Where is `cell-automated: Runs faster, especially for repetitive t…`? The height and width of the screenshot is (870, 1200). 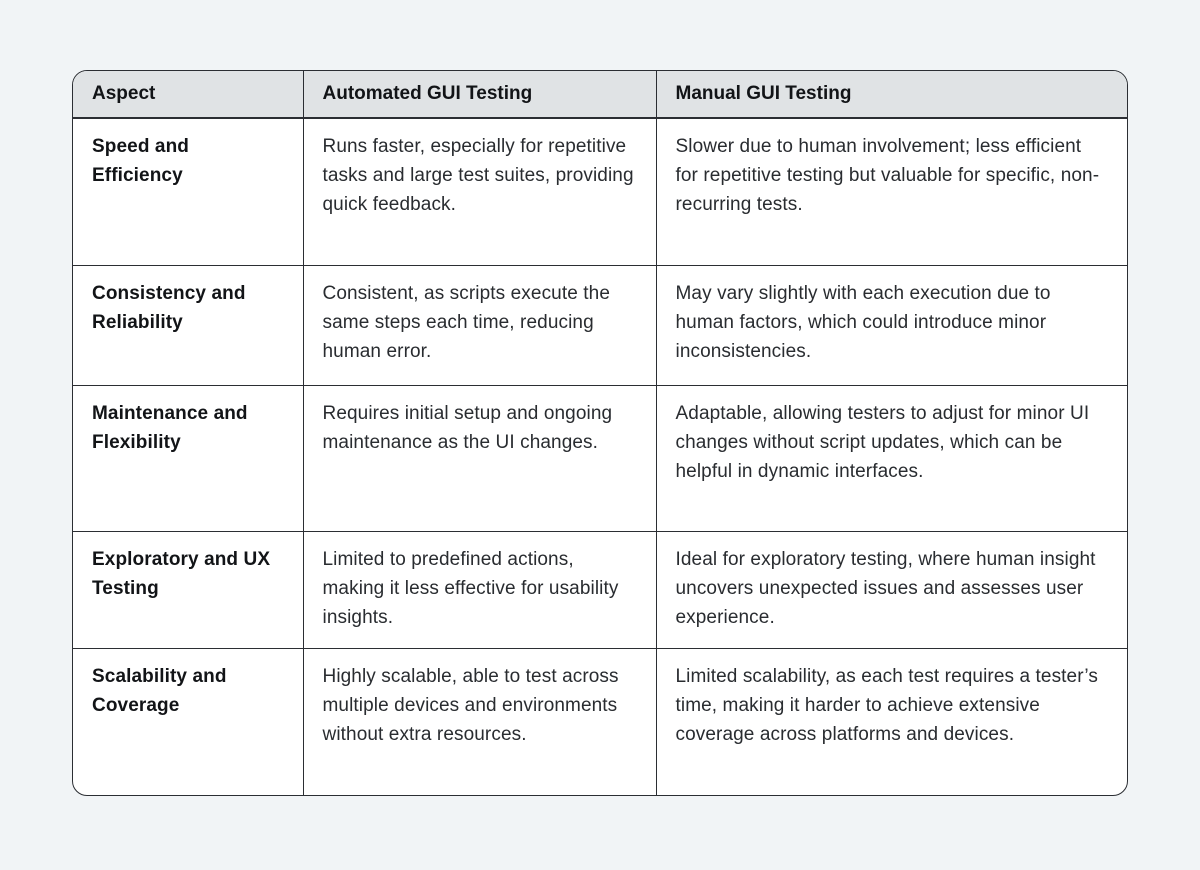 cell-automated: Runs faster, especially for repetitive t… is located at coordinates (479, 191).